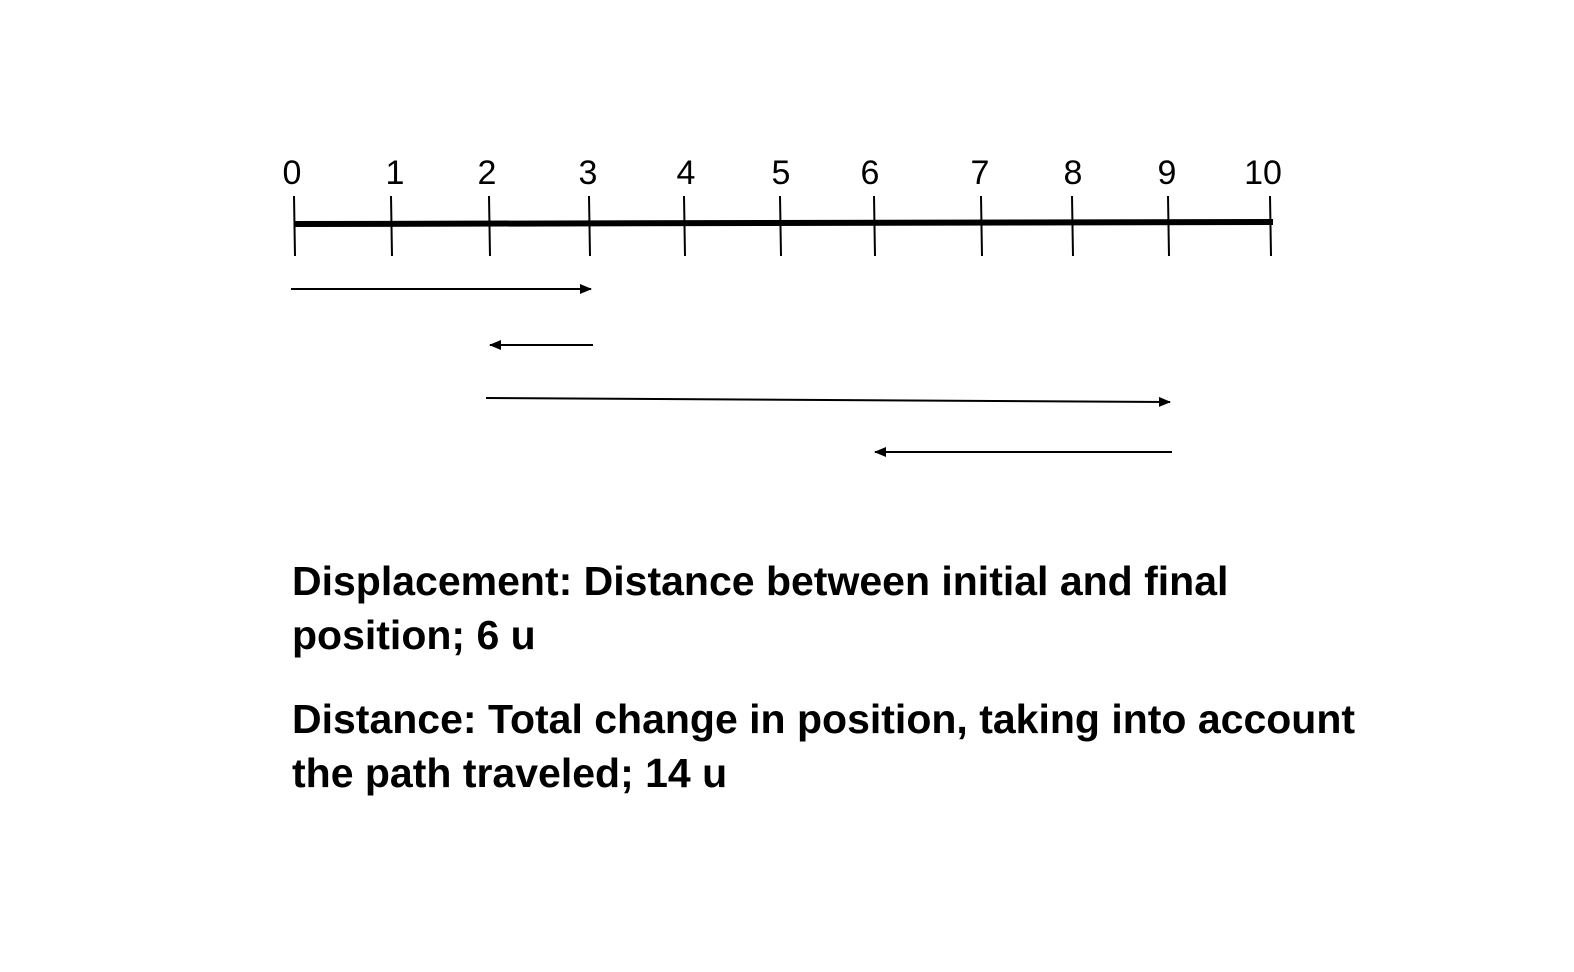 The height and width of the screenshot is (972, 1574). What do you see at coordinates (731, 370) in the screenshot?
I see `movement-arrows` at bounding box center [731, 370].